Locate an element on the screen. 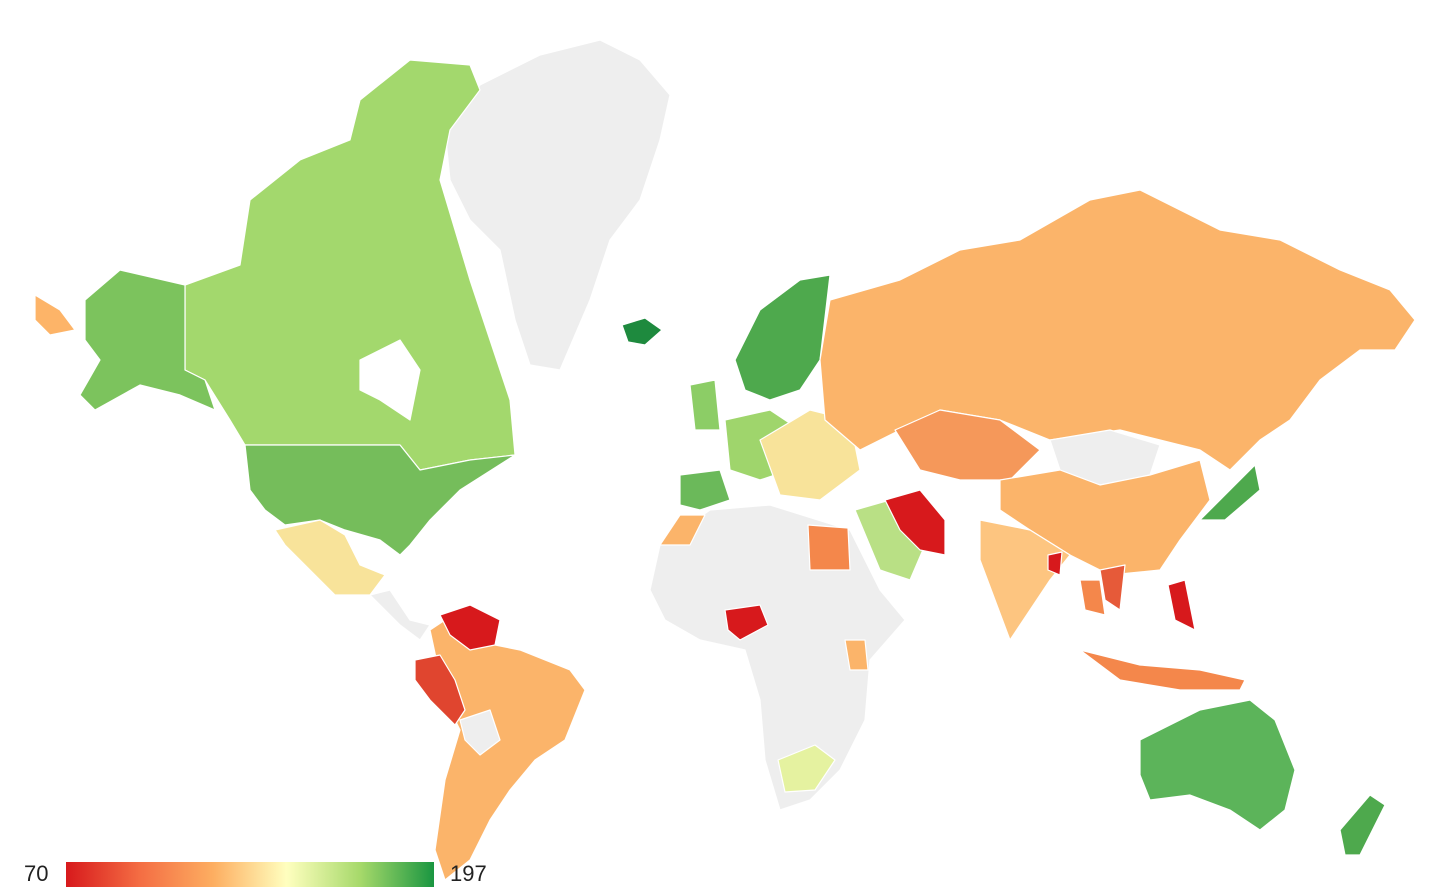 The height and width of the screenshot is (895, 1448). lake is located at coordinates (390, 380).